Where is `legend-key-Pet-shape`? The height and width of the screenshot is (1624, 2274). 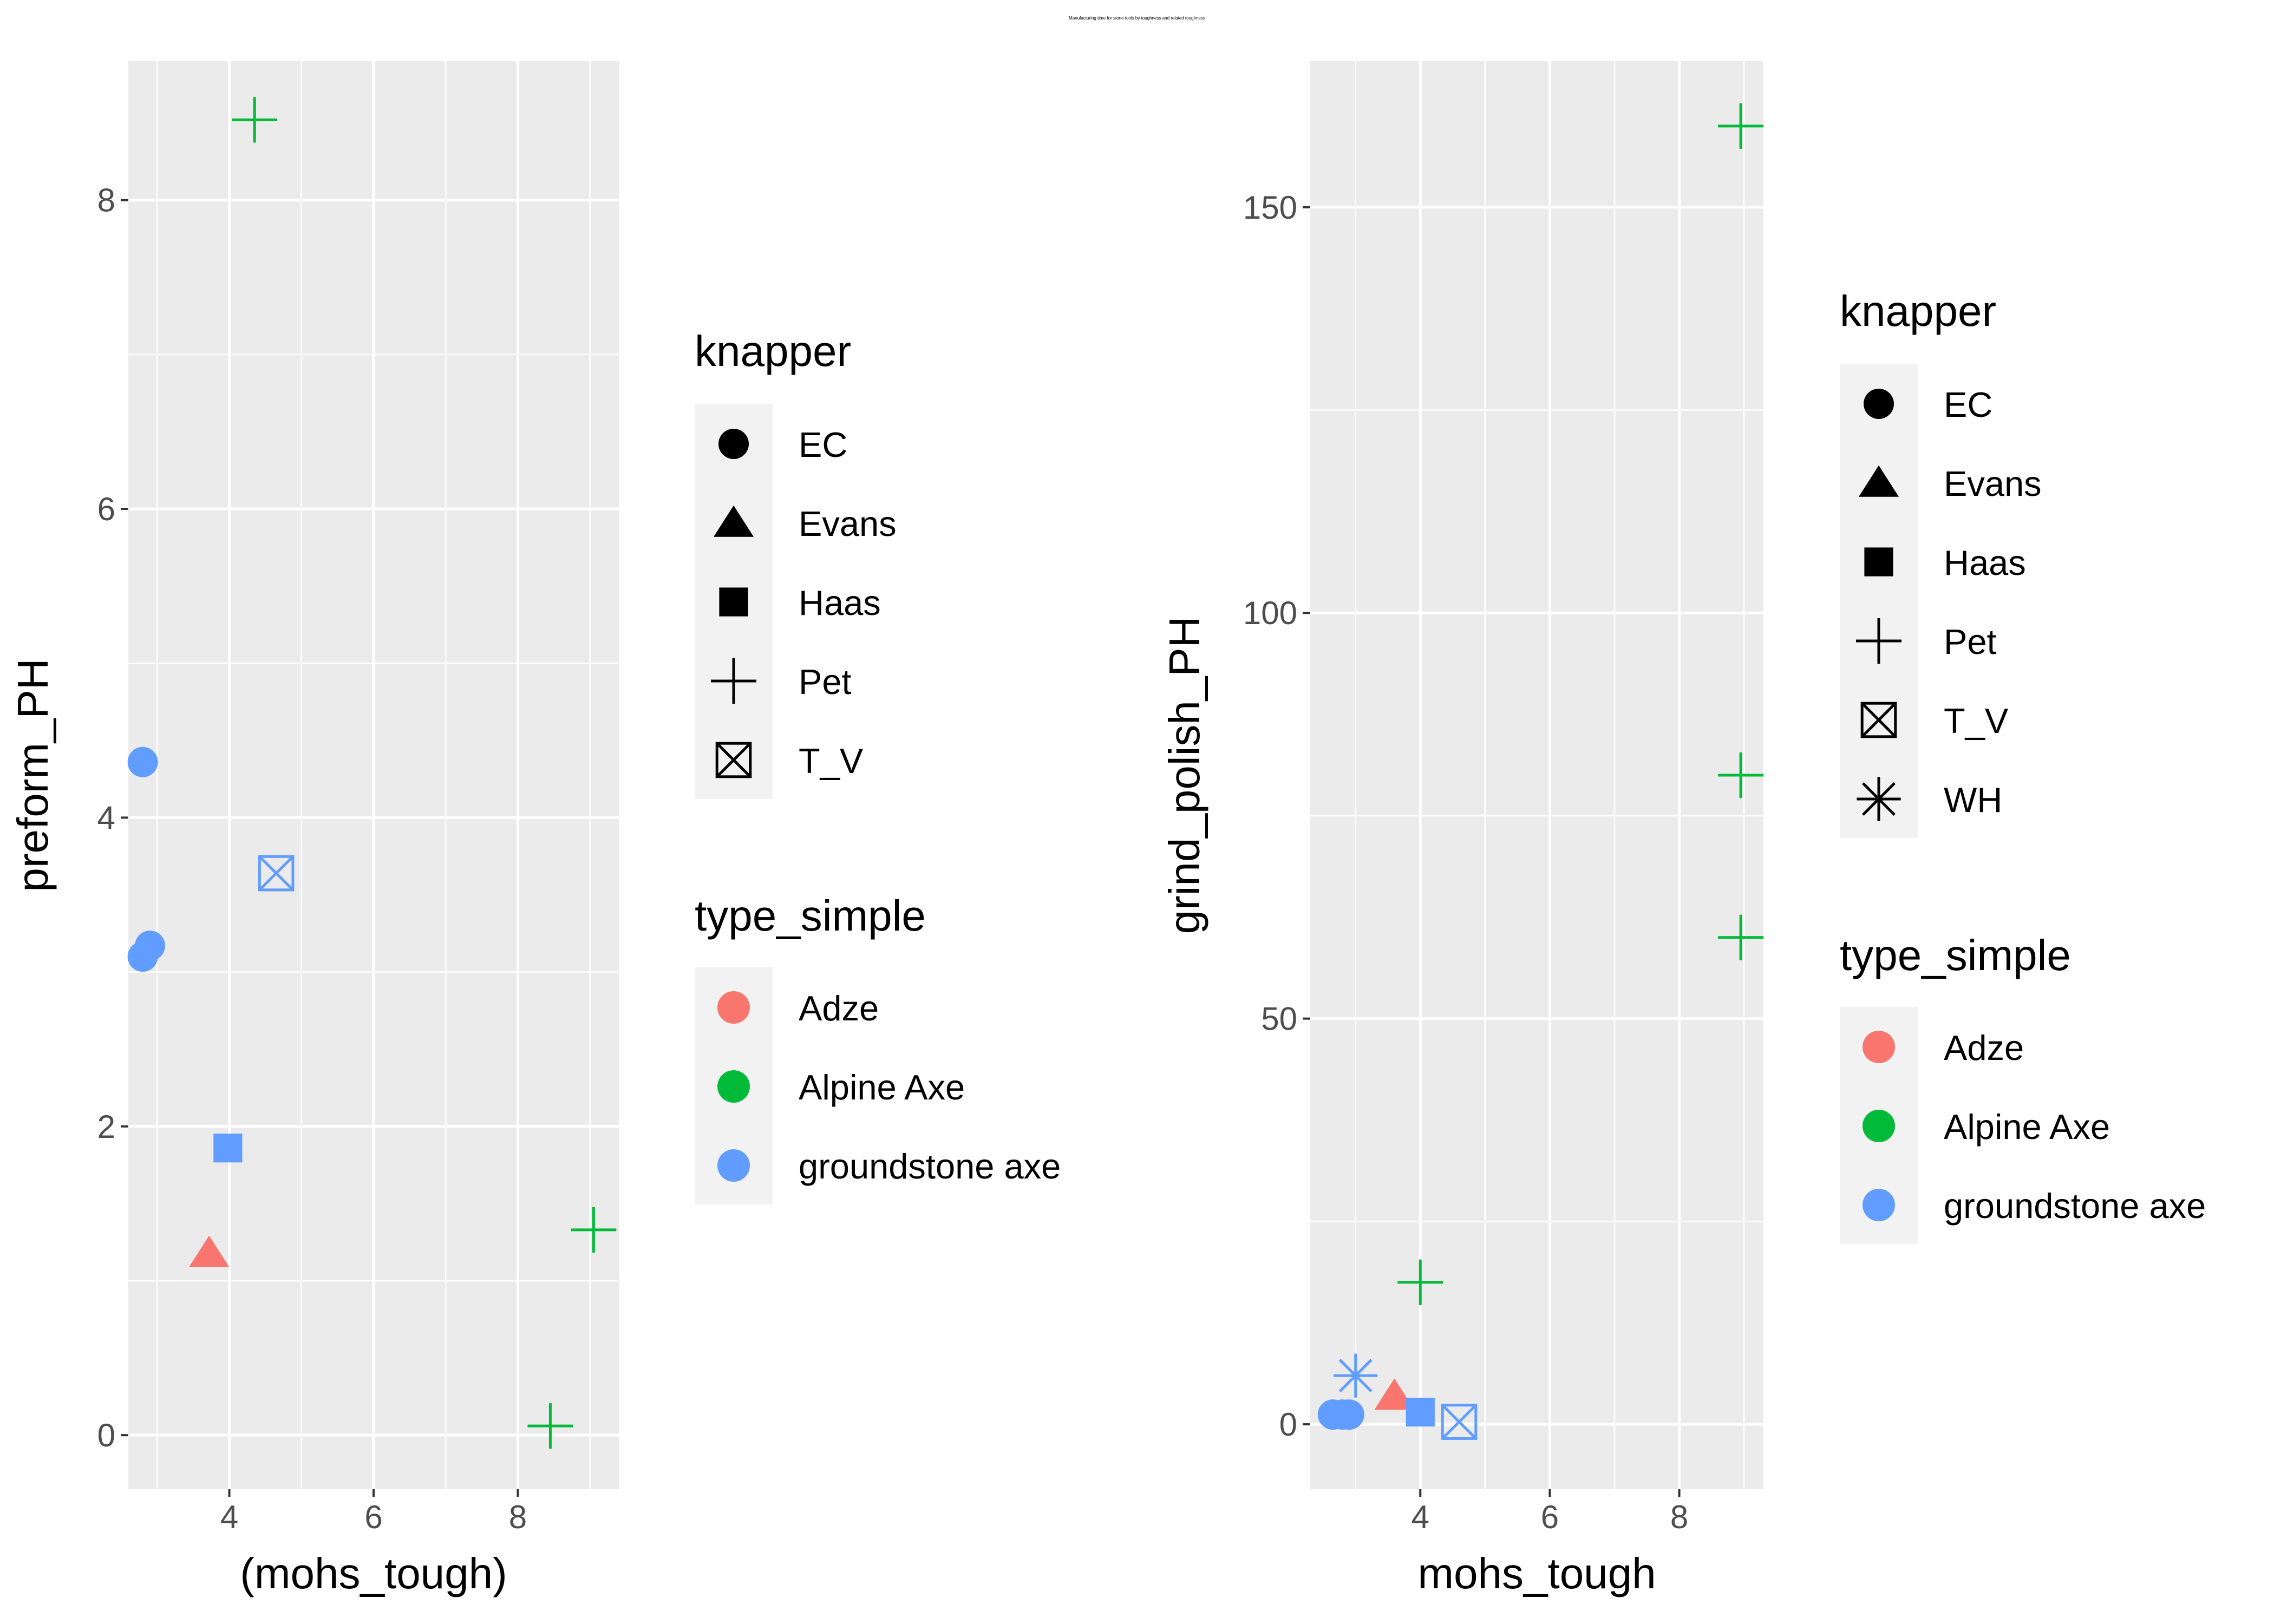
legend-key-Pet-shape is located at coordinates (1879, 641).